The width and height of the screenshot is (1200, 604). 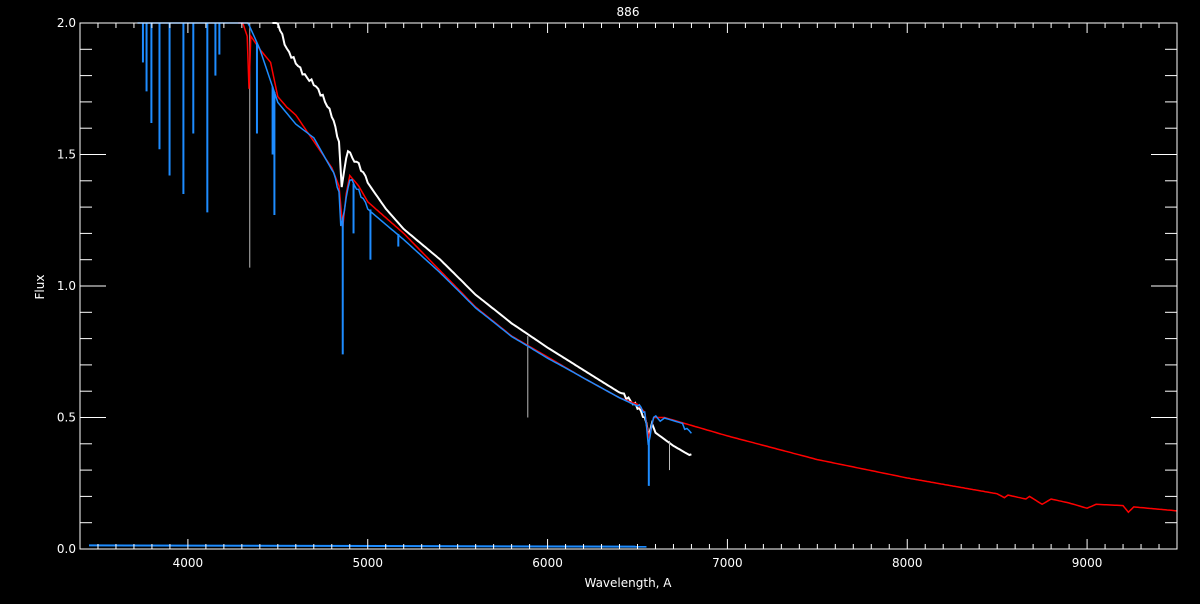 I want to click on x-tick-label: 9000, so click(x=1087, y=563).